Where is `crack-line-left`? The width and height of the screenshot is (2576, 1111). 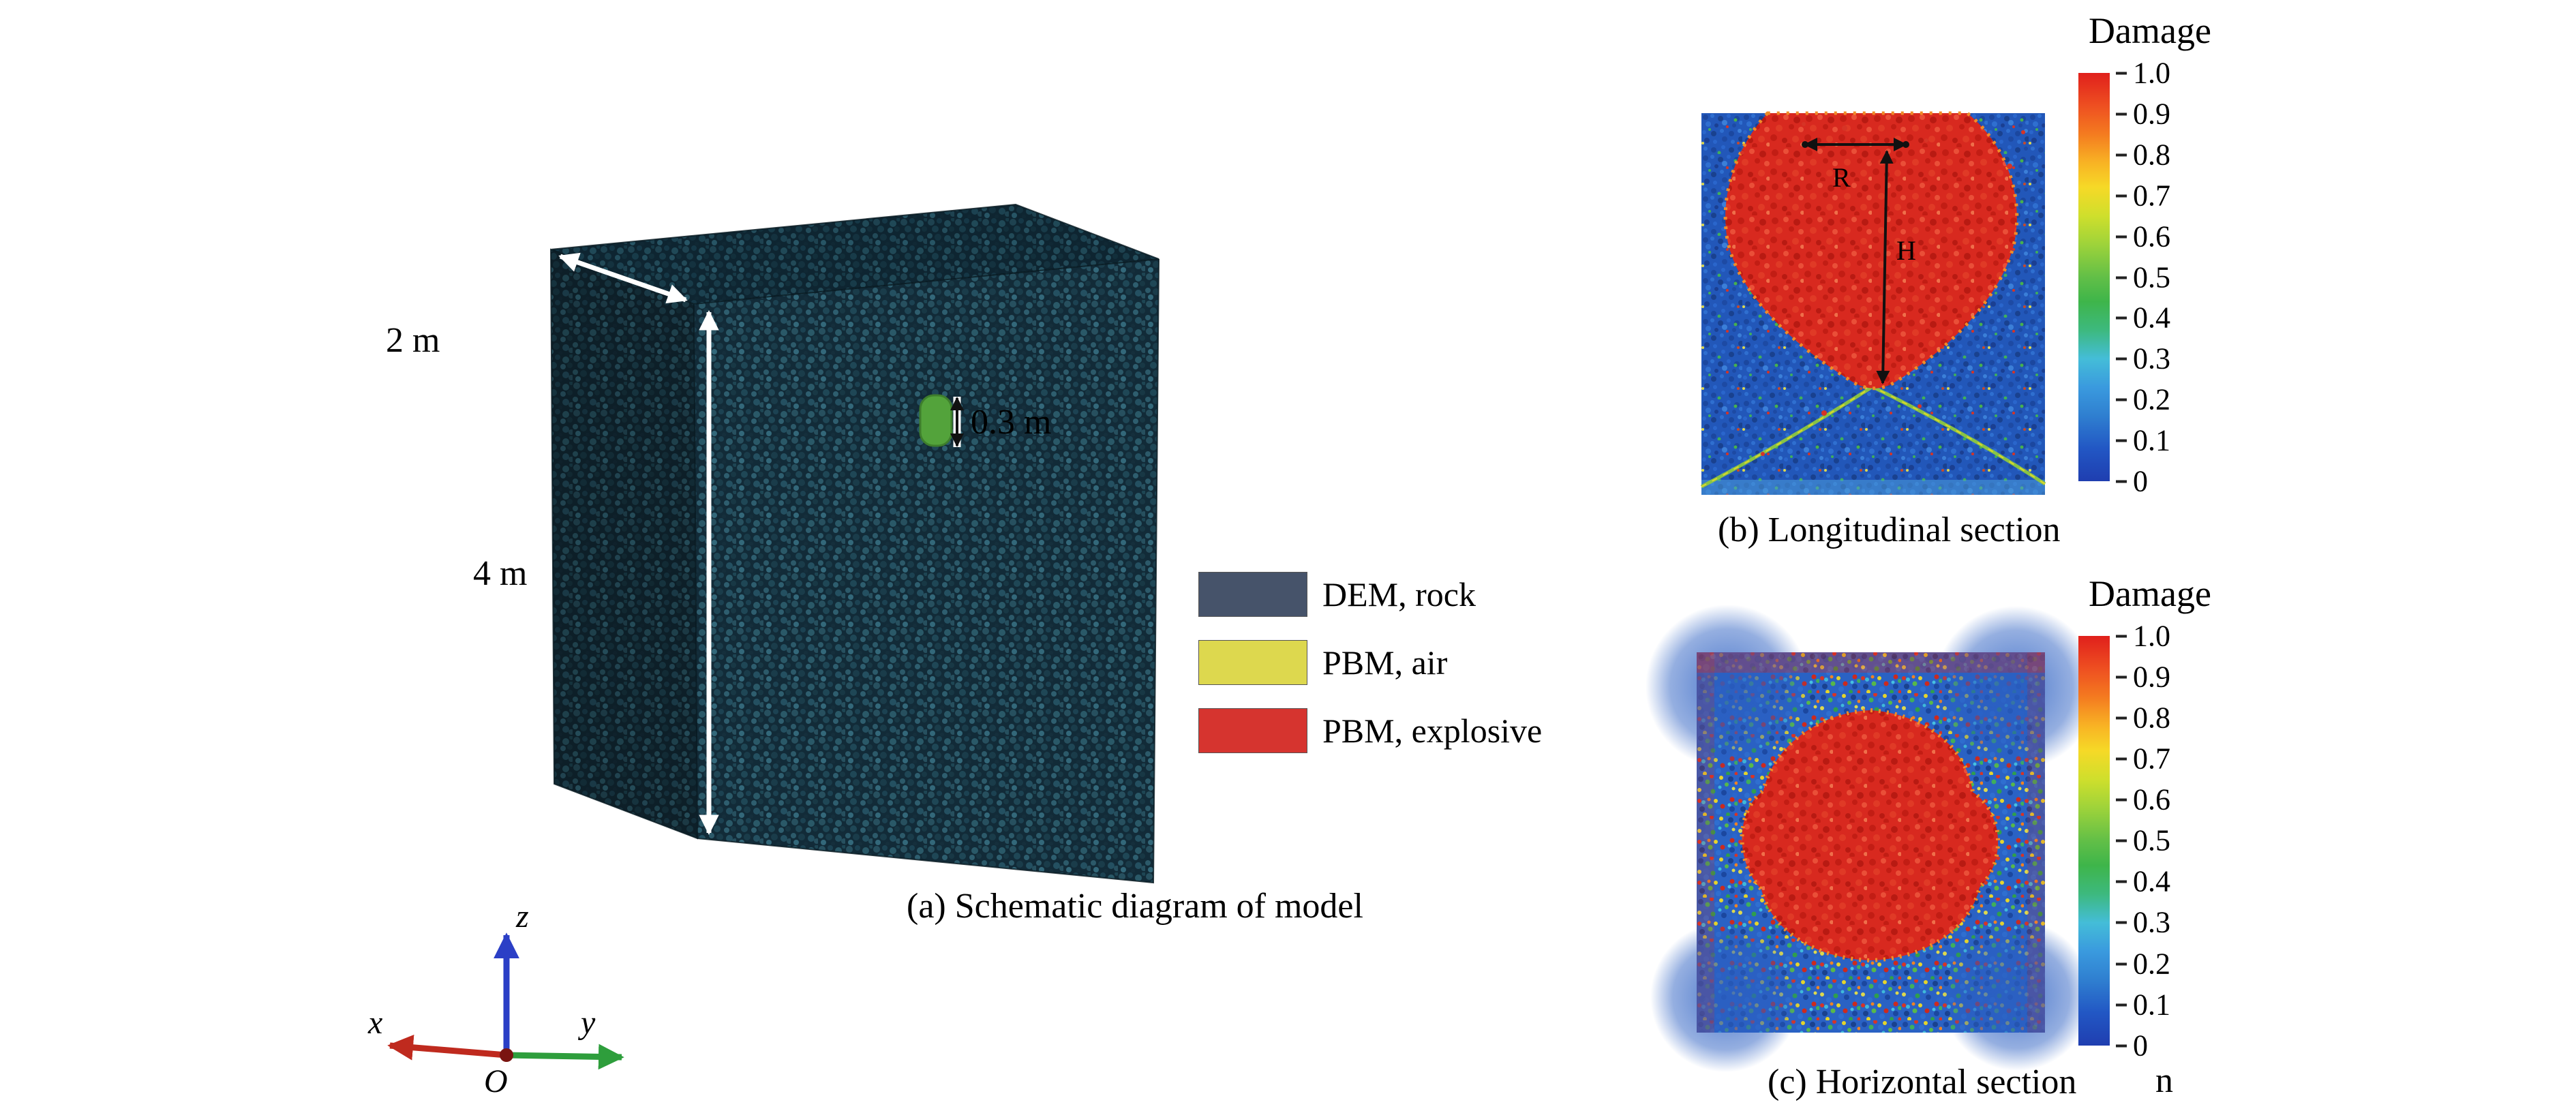
crack-line-left is located at coordinates (1787, 437).